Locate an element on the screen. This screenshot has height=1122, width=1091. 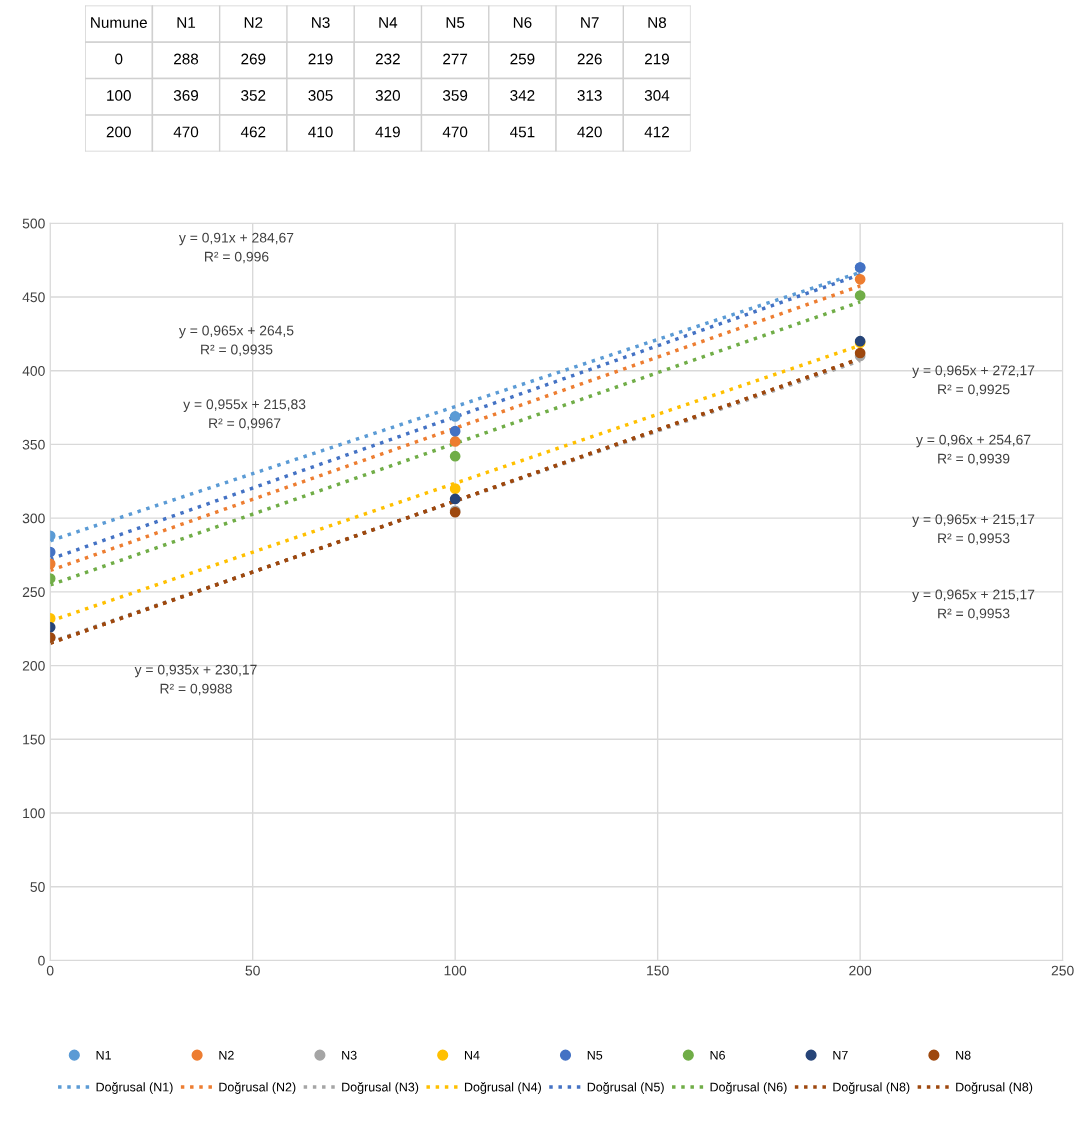
x-tick-label: 100 is located at coordinates (455, 970).